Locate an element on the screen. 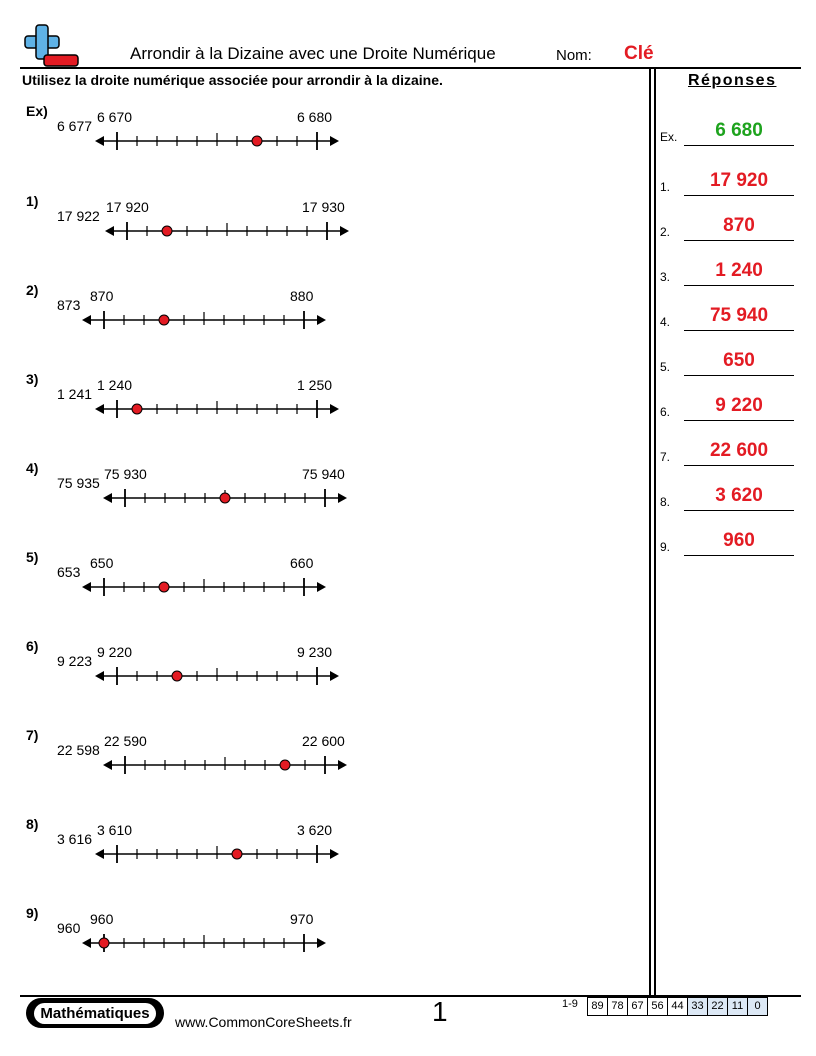  left-endpoint-label: 960 is located at coordinates (102, 919).